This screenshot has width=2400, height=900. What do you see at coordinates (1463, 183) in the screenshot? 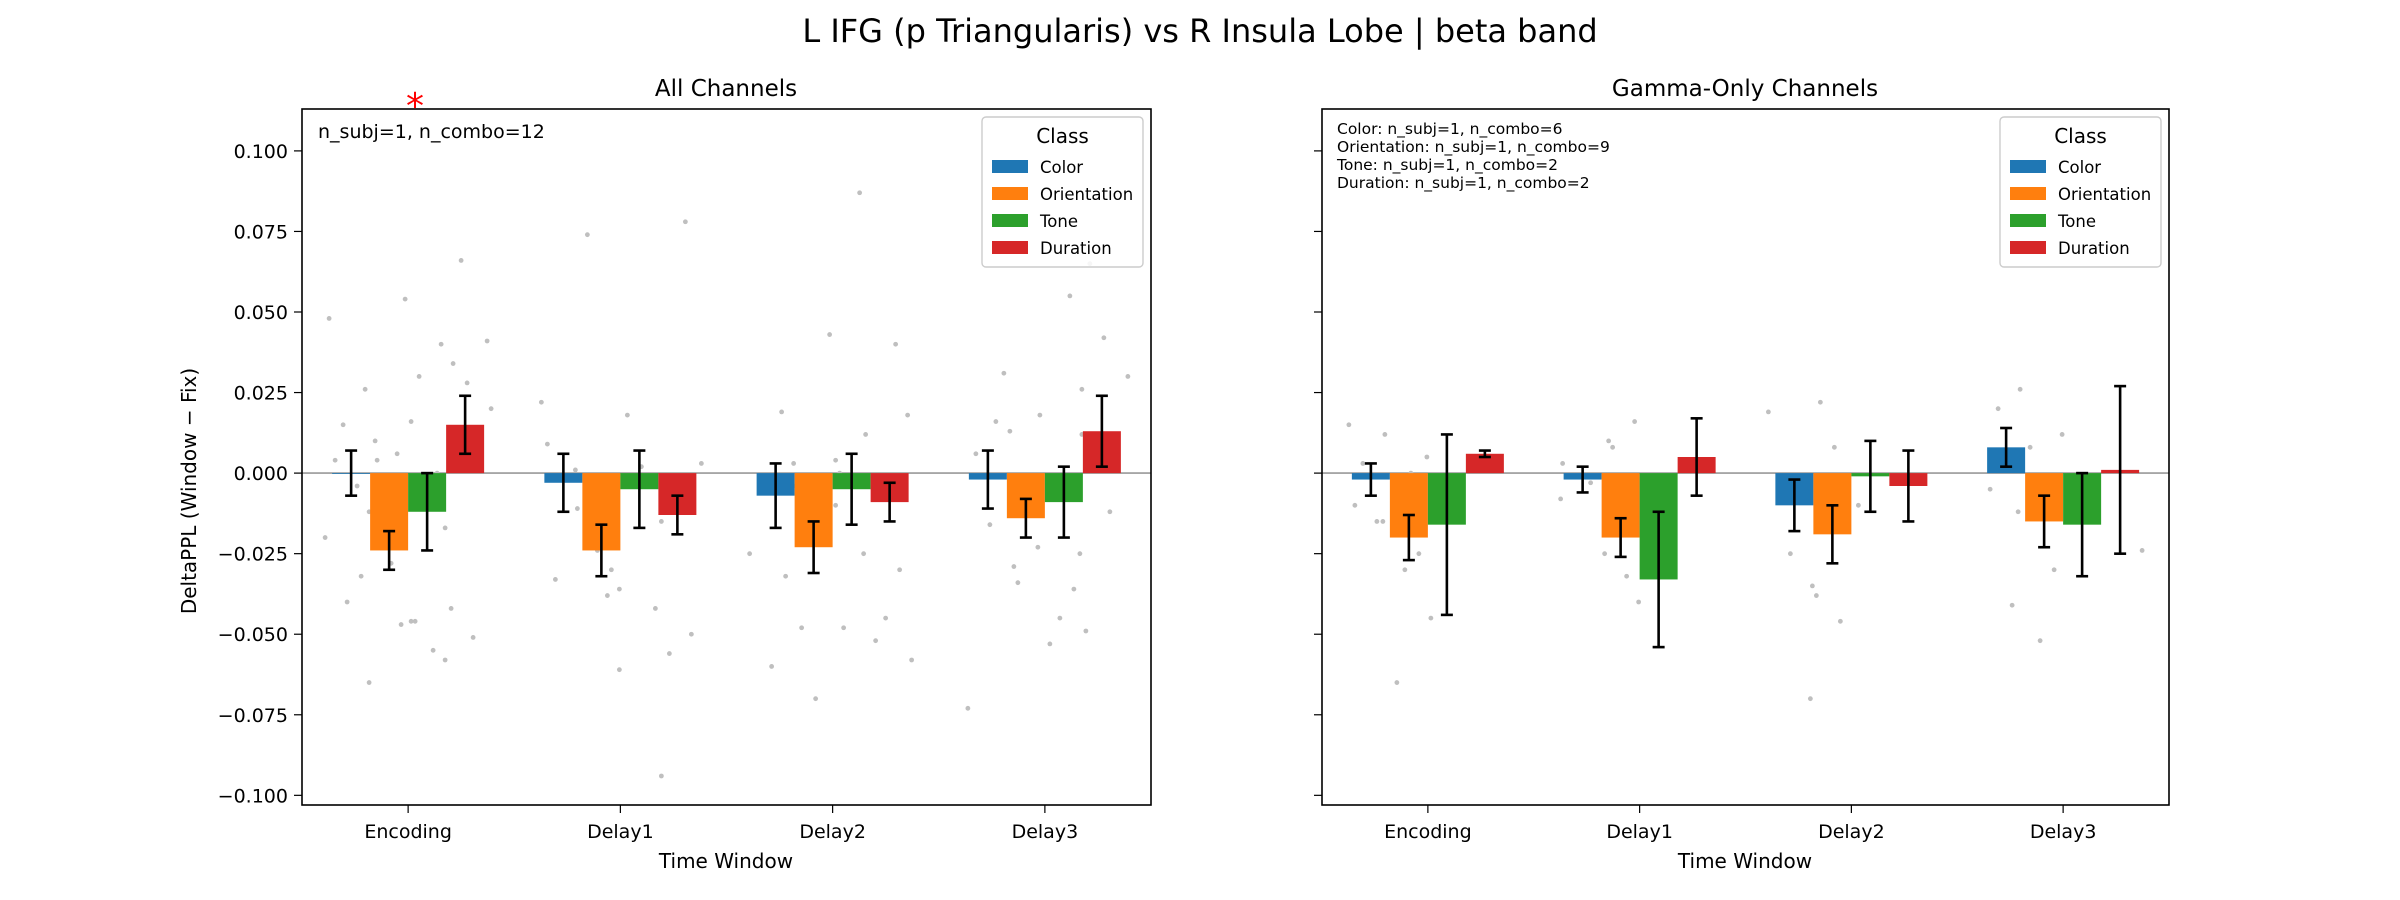
I see `class-count-annotation-duration: Duration: n_subj=1, n_combo=2` at bounding box center [1463, 183].